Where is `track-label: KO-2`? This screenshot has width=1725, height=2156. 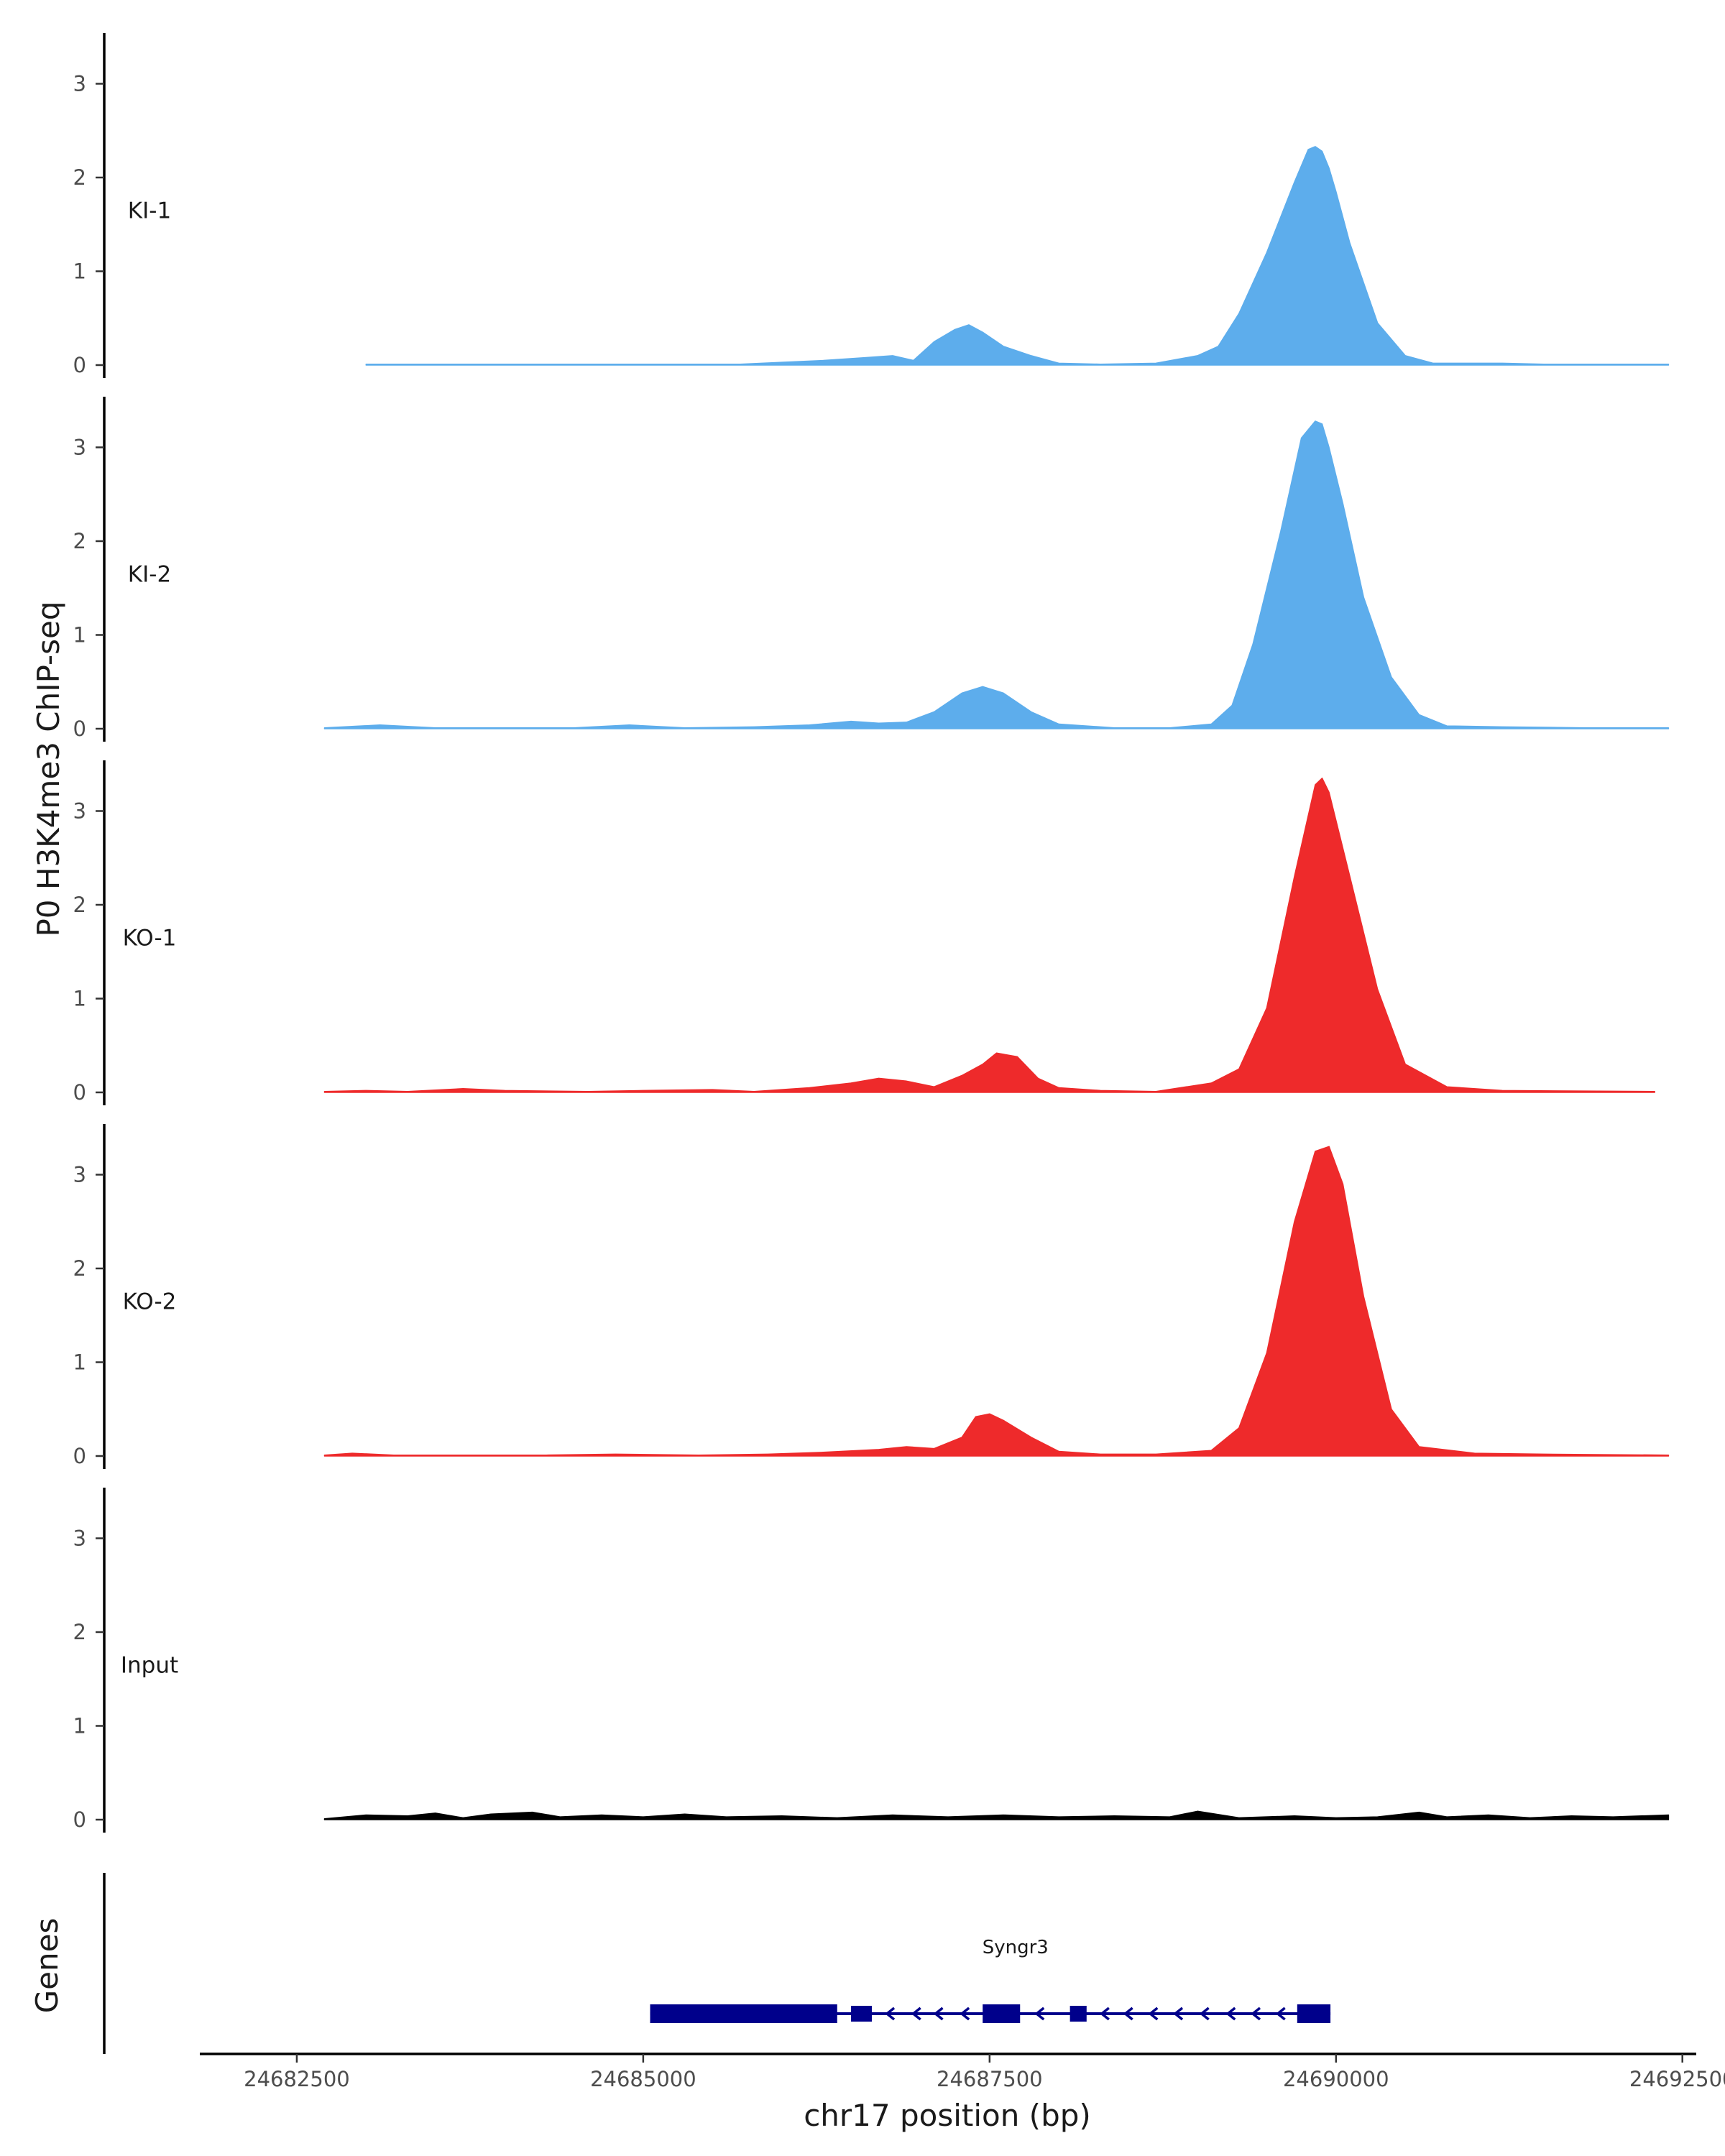 track-label: KO-2 is located at coordinates (150, 1302).